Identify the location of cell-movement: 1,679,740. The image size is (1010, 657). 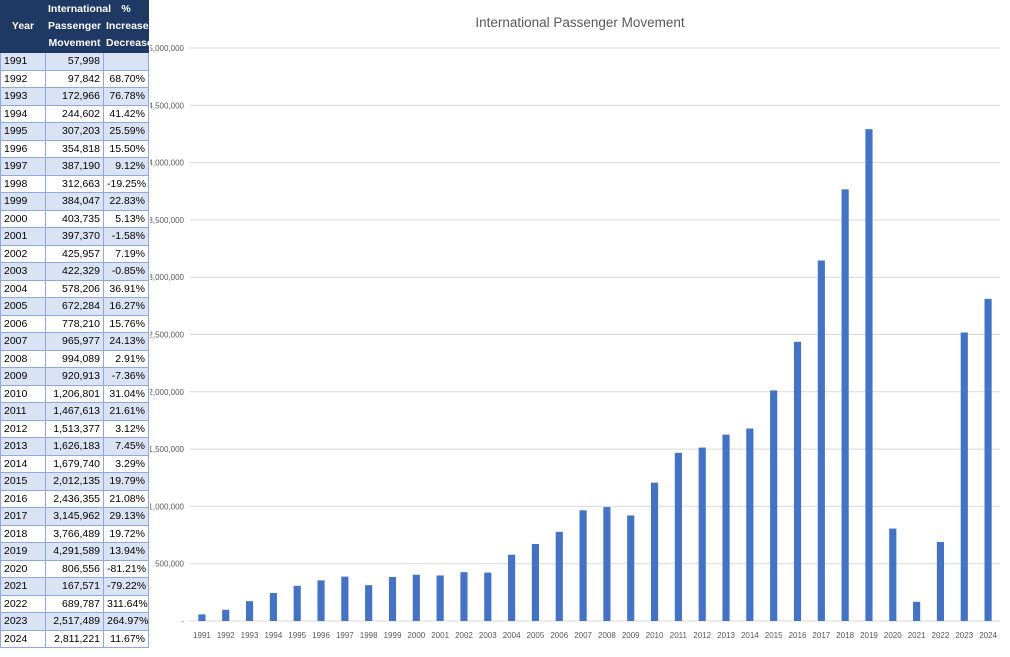
(74, 463).